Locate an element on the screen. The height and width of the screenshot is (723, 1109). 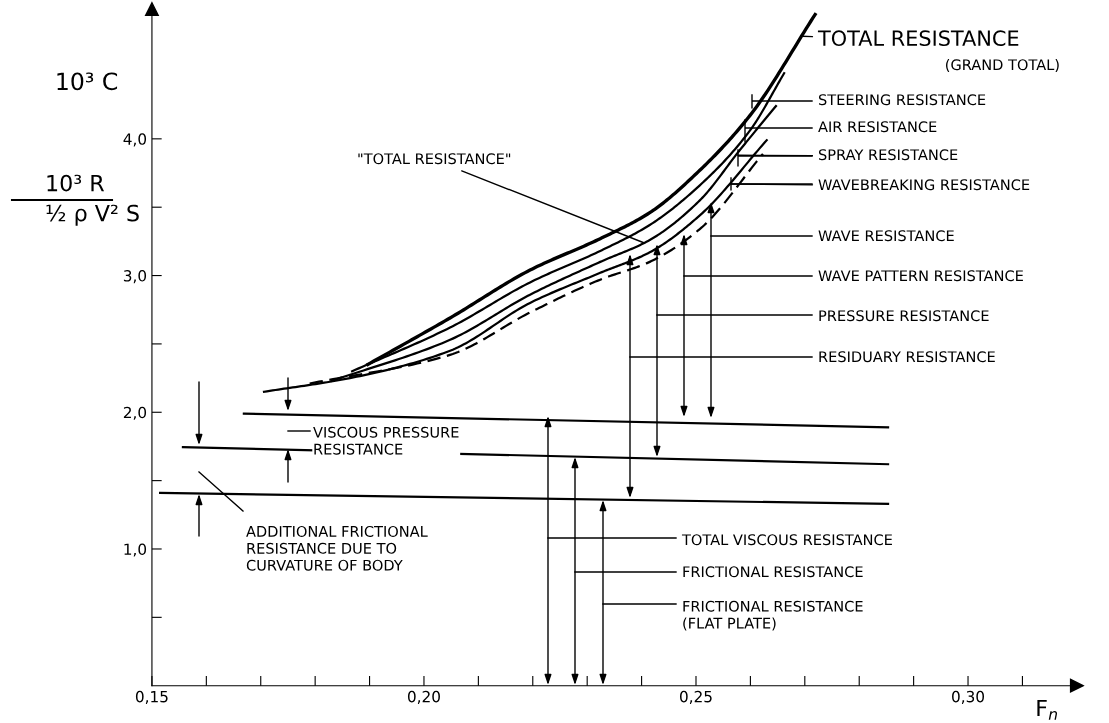
y-tick-label: 4,0 is located at coordinates (135, 140).